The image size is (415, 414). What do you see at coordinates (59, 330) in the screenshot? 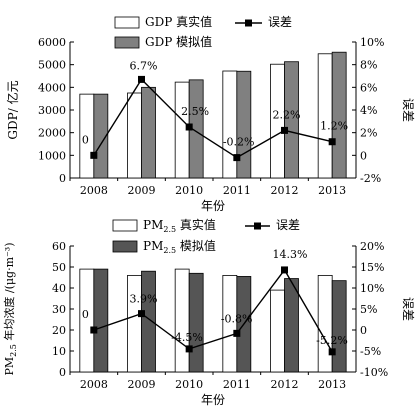
I see `y-tick-label: 20` at bounding box center [59, 330].